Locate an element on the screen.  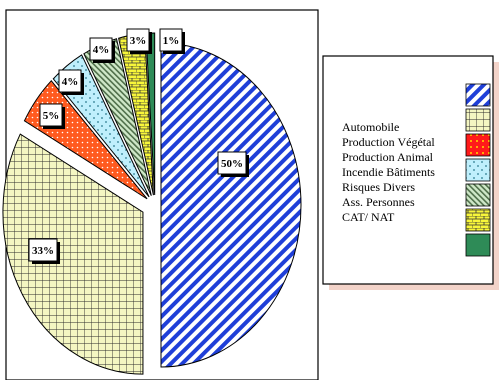
data-label: 3% is located at coordinates (138, 41).